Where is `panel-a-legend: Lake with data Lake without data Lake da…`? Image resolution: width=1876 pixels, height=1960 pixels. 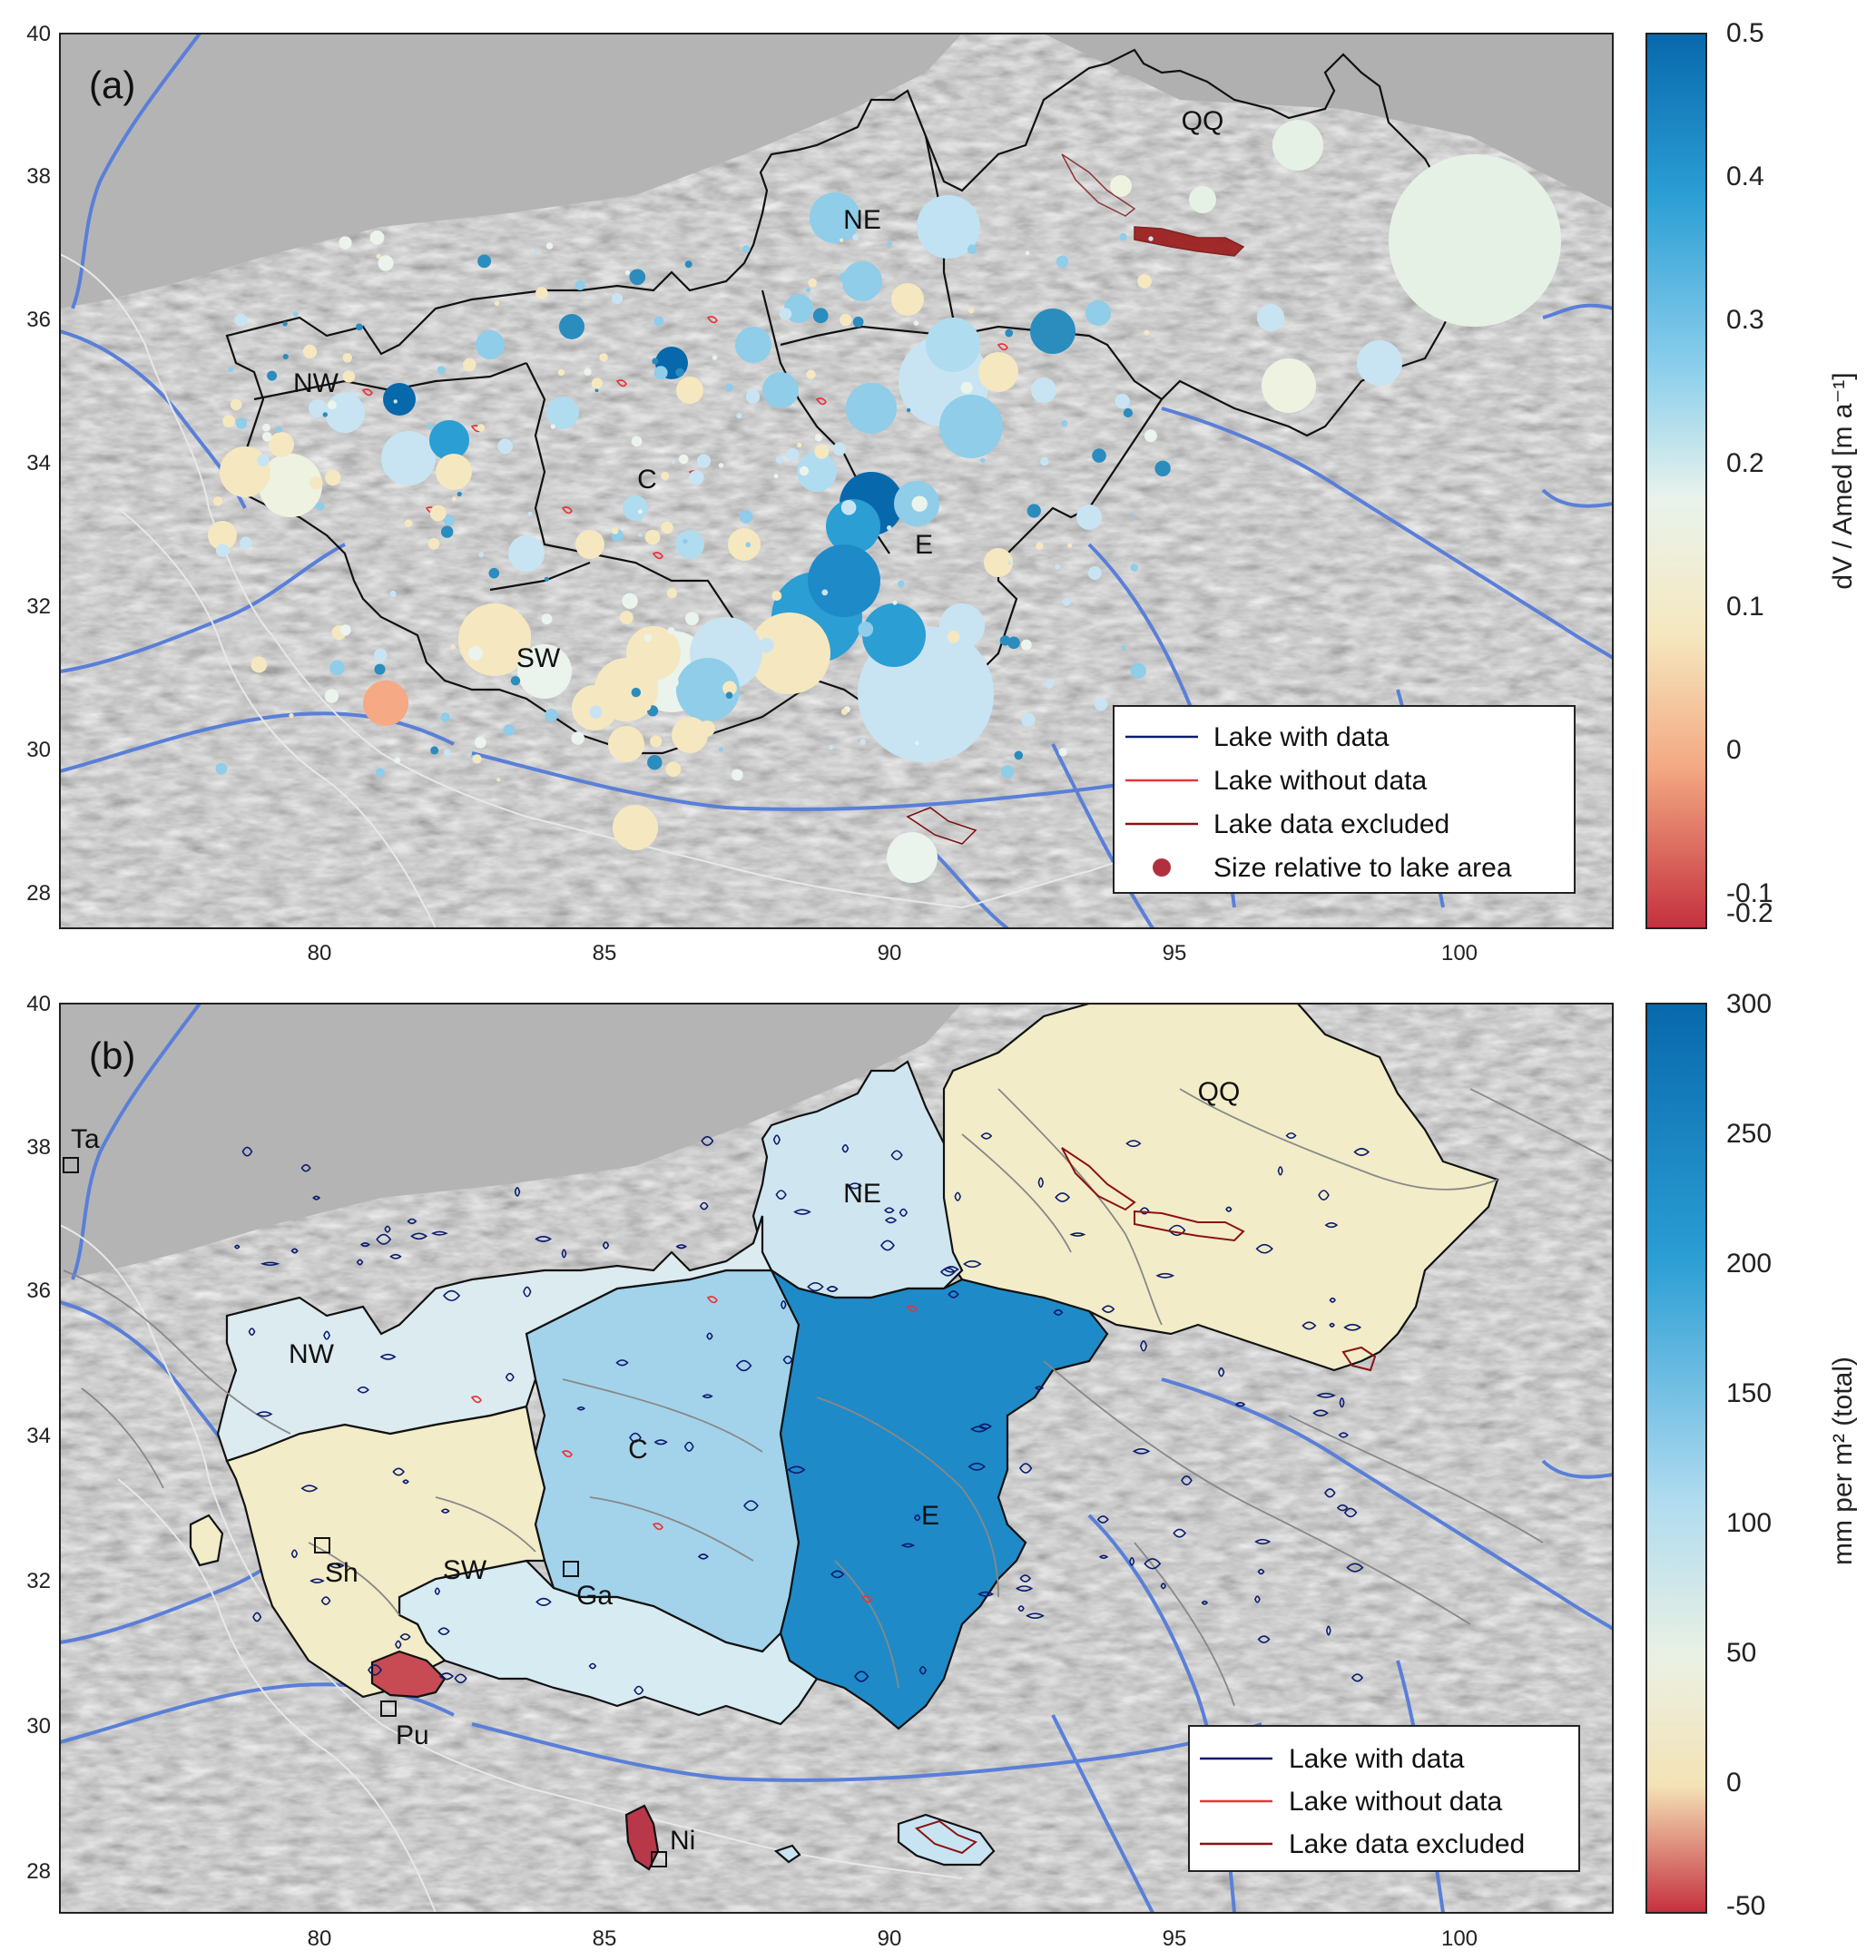
panel-a-legend: Lake with data Lake without data Lake da… is located at coordinates (1345, 799).